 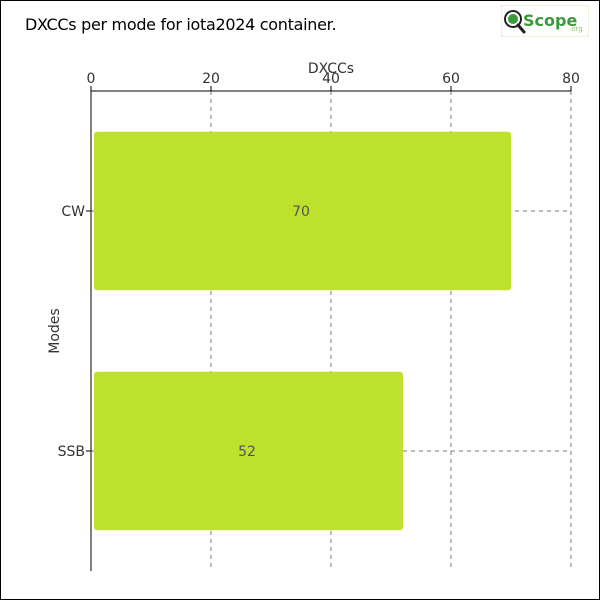 What do you see at coordinates (91, 79) in the screenshot?
I see `x-tick-label: 0` at bounding box center [91, 79].